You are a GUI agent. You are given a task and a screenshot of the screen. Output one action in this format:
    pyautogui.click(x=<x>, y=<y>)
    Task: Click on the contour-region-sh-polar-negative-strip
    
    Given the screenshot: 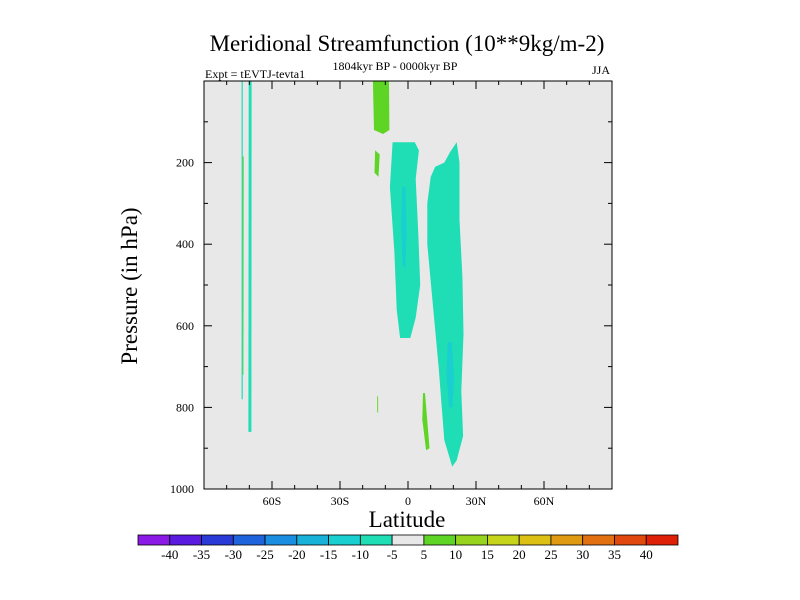 What is the action you would take?
    pyautogui.click(x=250, y=256)
    